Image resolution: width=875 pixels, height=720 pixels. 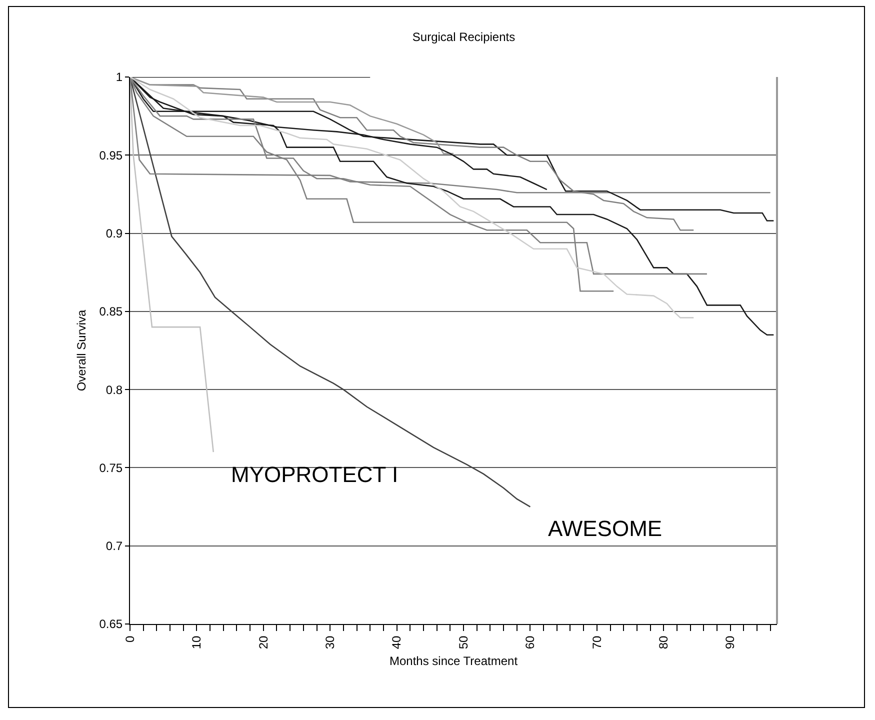 What do you see at coordinates (605, 528) in the screenshot?
I see `series-label: AWESOME` at bounding box center [605, 528].